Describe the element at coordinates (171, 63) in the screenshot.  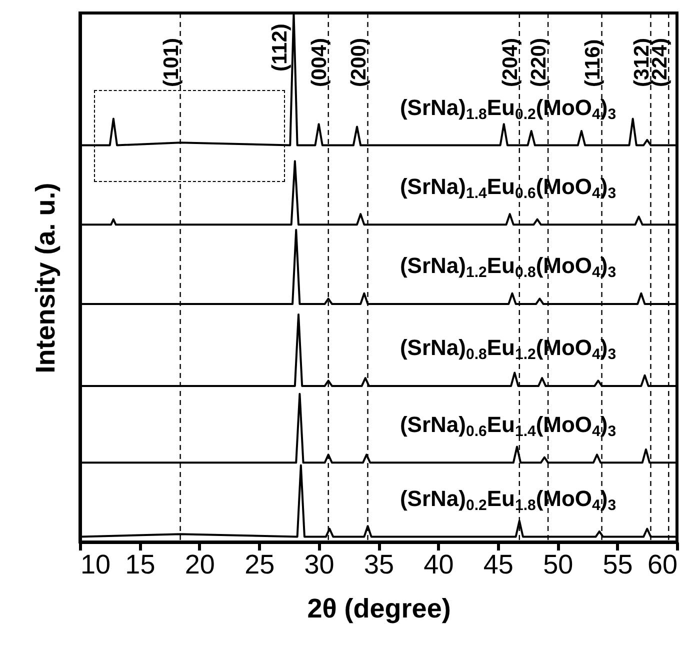
I see `annotation: (101)` at that location.